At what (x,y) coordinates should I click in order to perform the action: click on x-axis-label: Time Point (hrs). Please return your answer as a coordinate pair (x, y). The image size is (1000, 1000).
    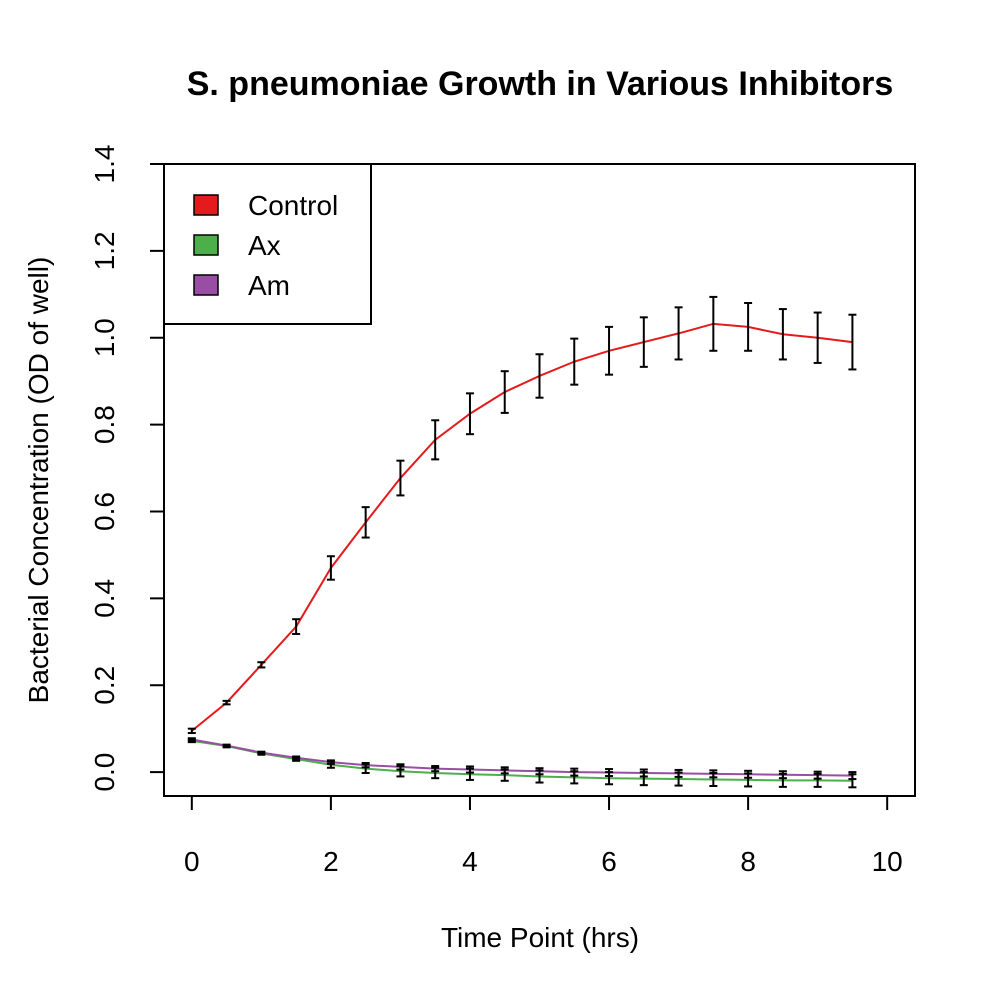
    Looking at the image, I should click on (540, 937).